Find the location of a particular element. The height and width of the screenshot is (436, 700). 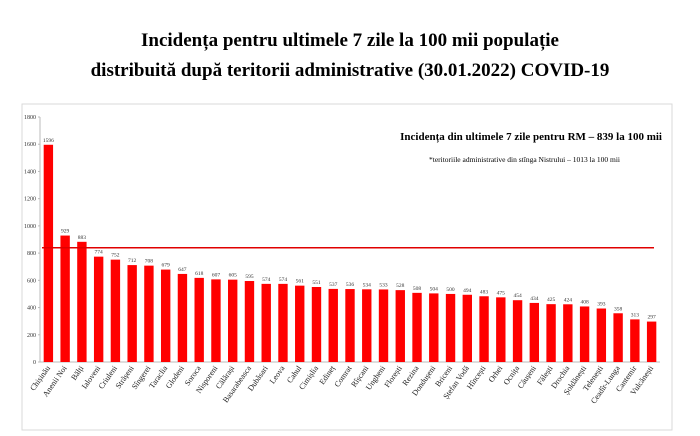

value-label: 434 is located at coordinates (534, 299).